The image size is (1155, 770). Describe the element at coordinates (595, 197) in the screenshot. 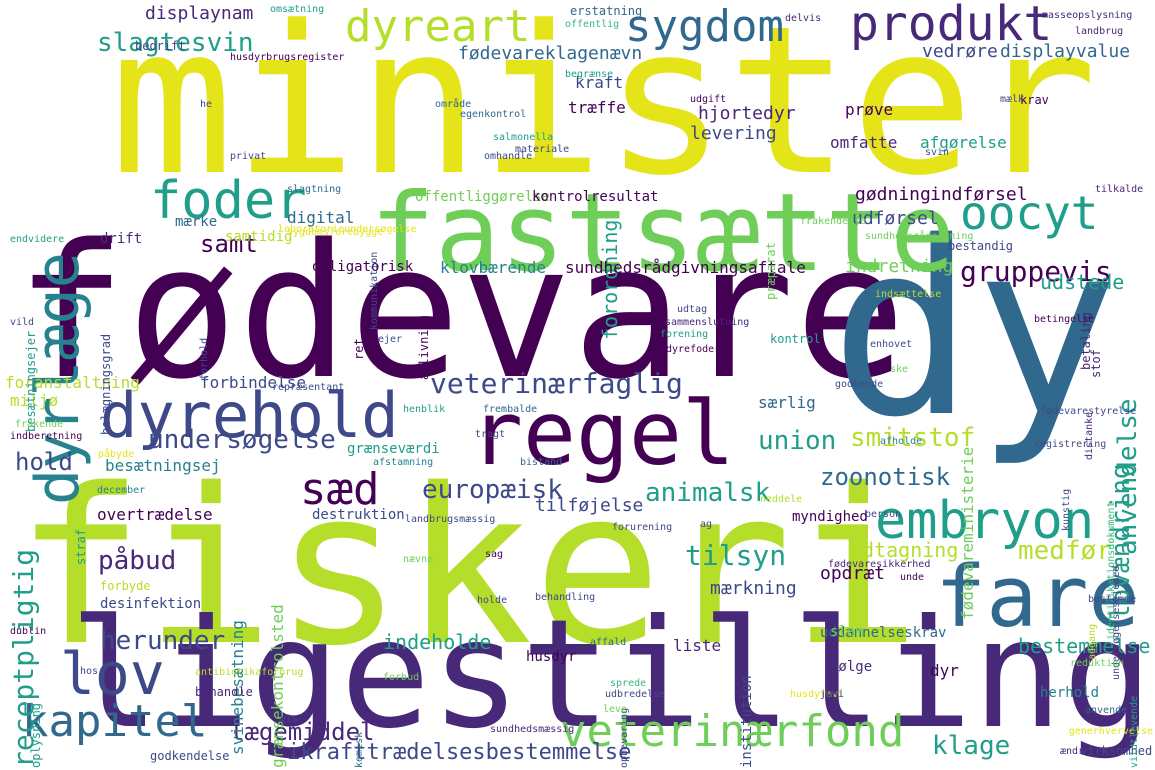

I see `word-58: kontrolresultat` at that location.